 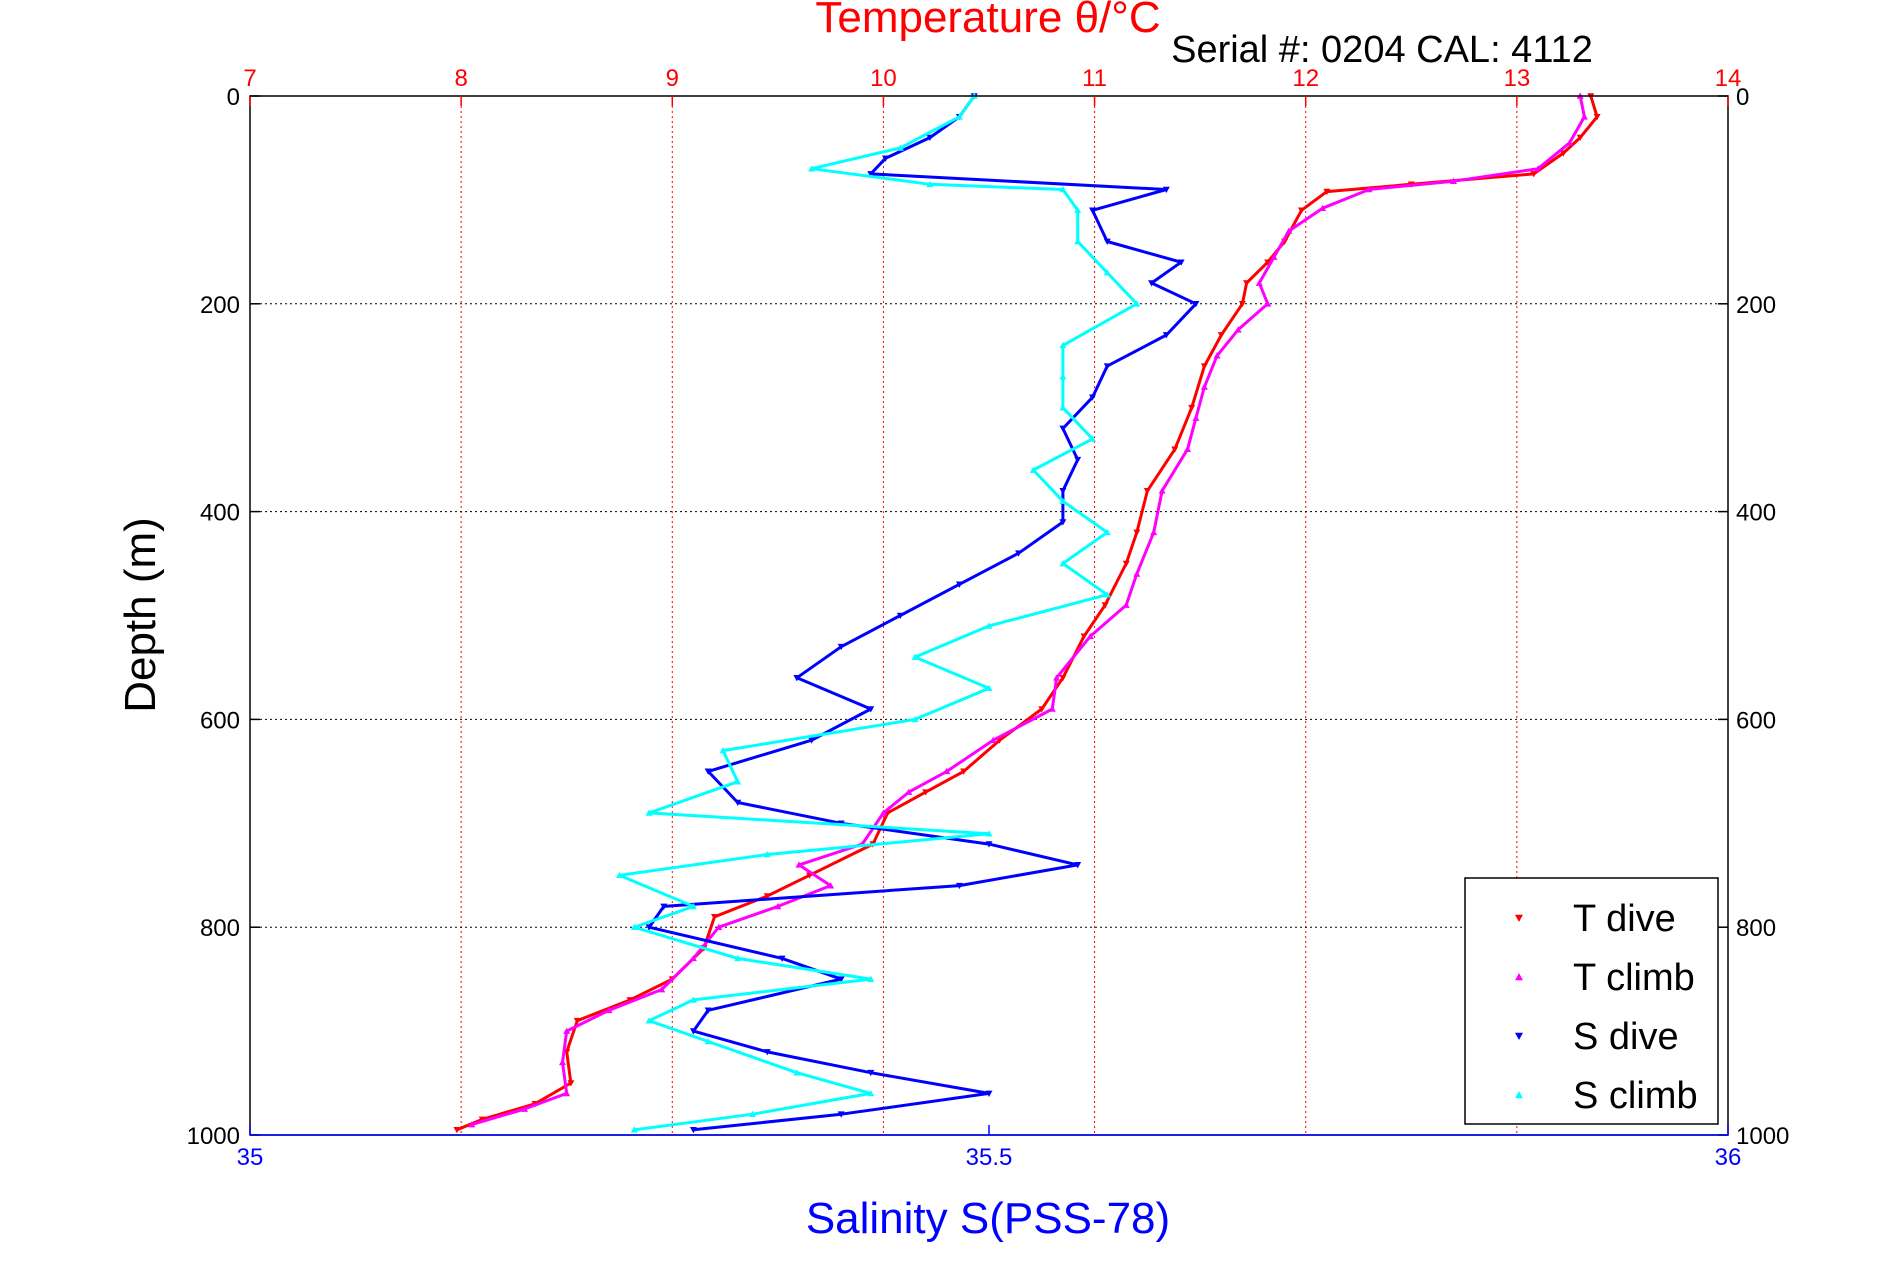 I want to click on legend: T dive T climb S dive S climb, so click(x=1591, y=1001).